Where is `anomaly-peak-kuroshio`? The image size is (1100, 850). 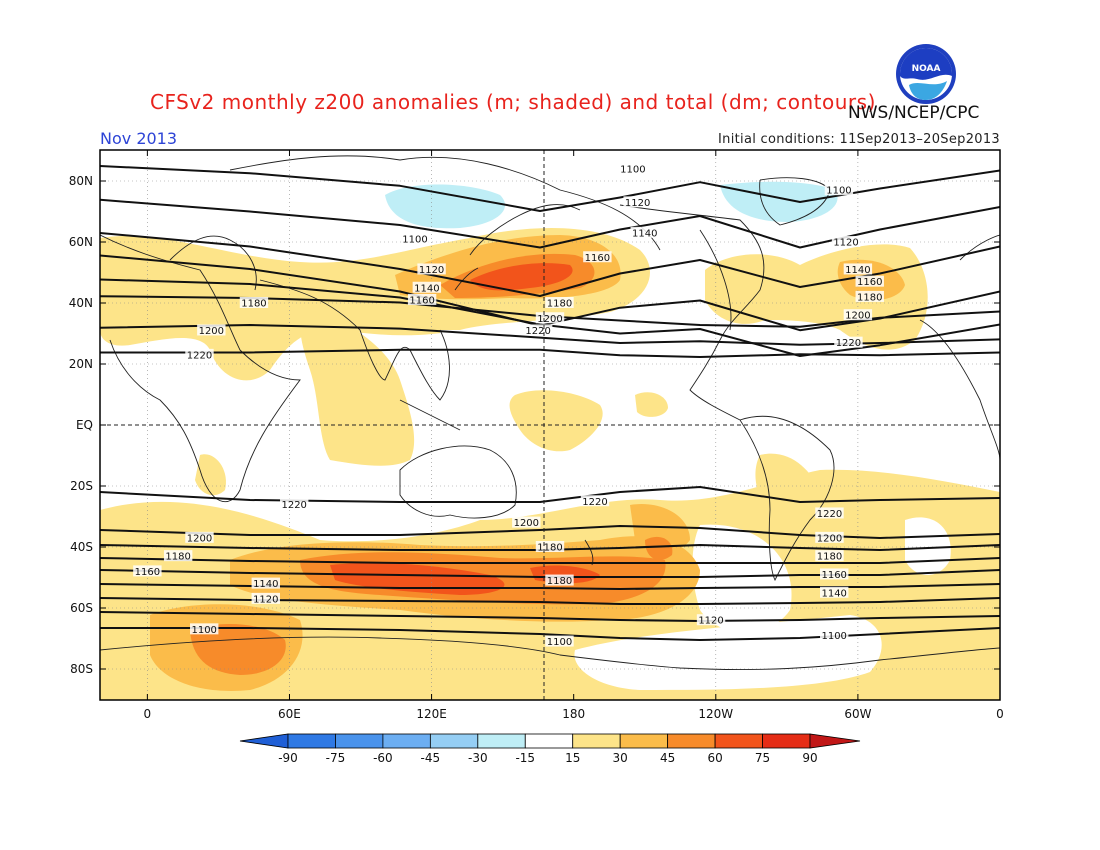 anomaly-peak-kuroshio is located at coordinates (521, 277).